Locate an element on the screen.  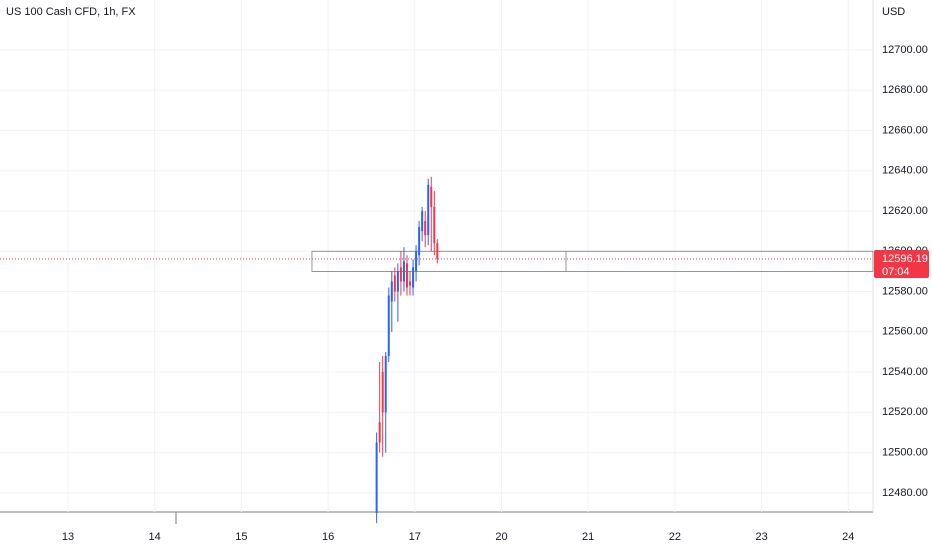
y-tick-label: 12540.00 is located at coordinates (905, 372).